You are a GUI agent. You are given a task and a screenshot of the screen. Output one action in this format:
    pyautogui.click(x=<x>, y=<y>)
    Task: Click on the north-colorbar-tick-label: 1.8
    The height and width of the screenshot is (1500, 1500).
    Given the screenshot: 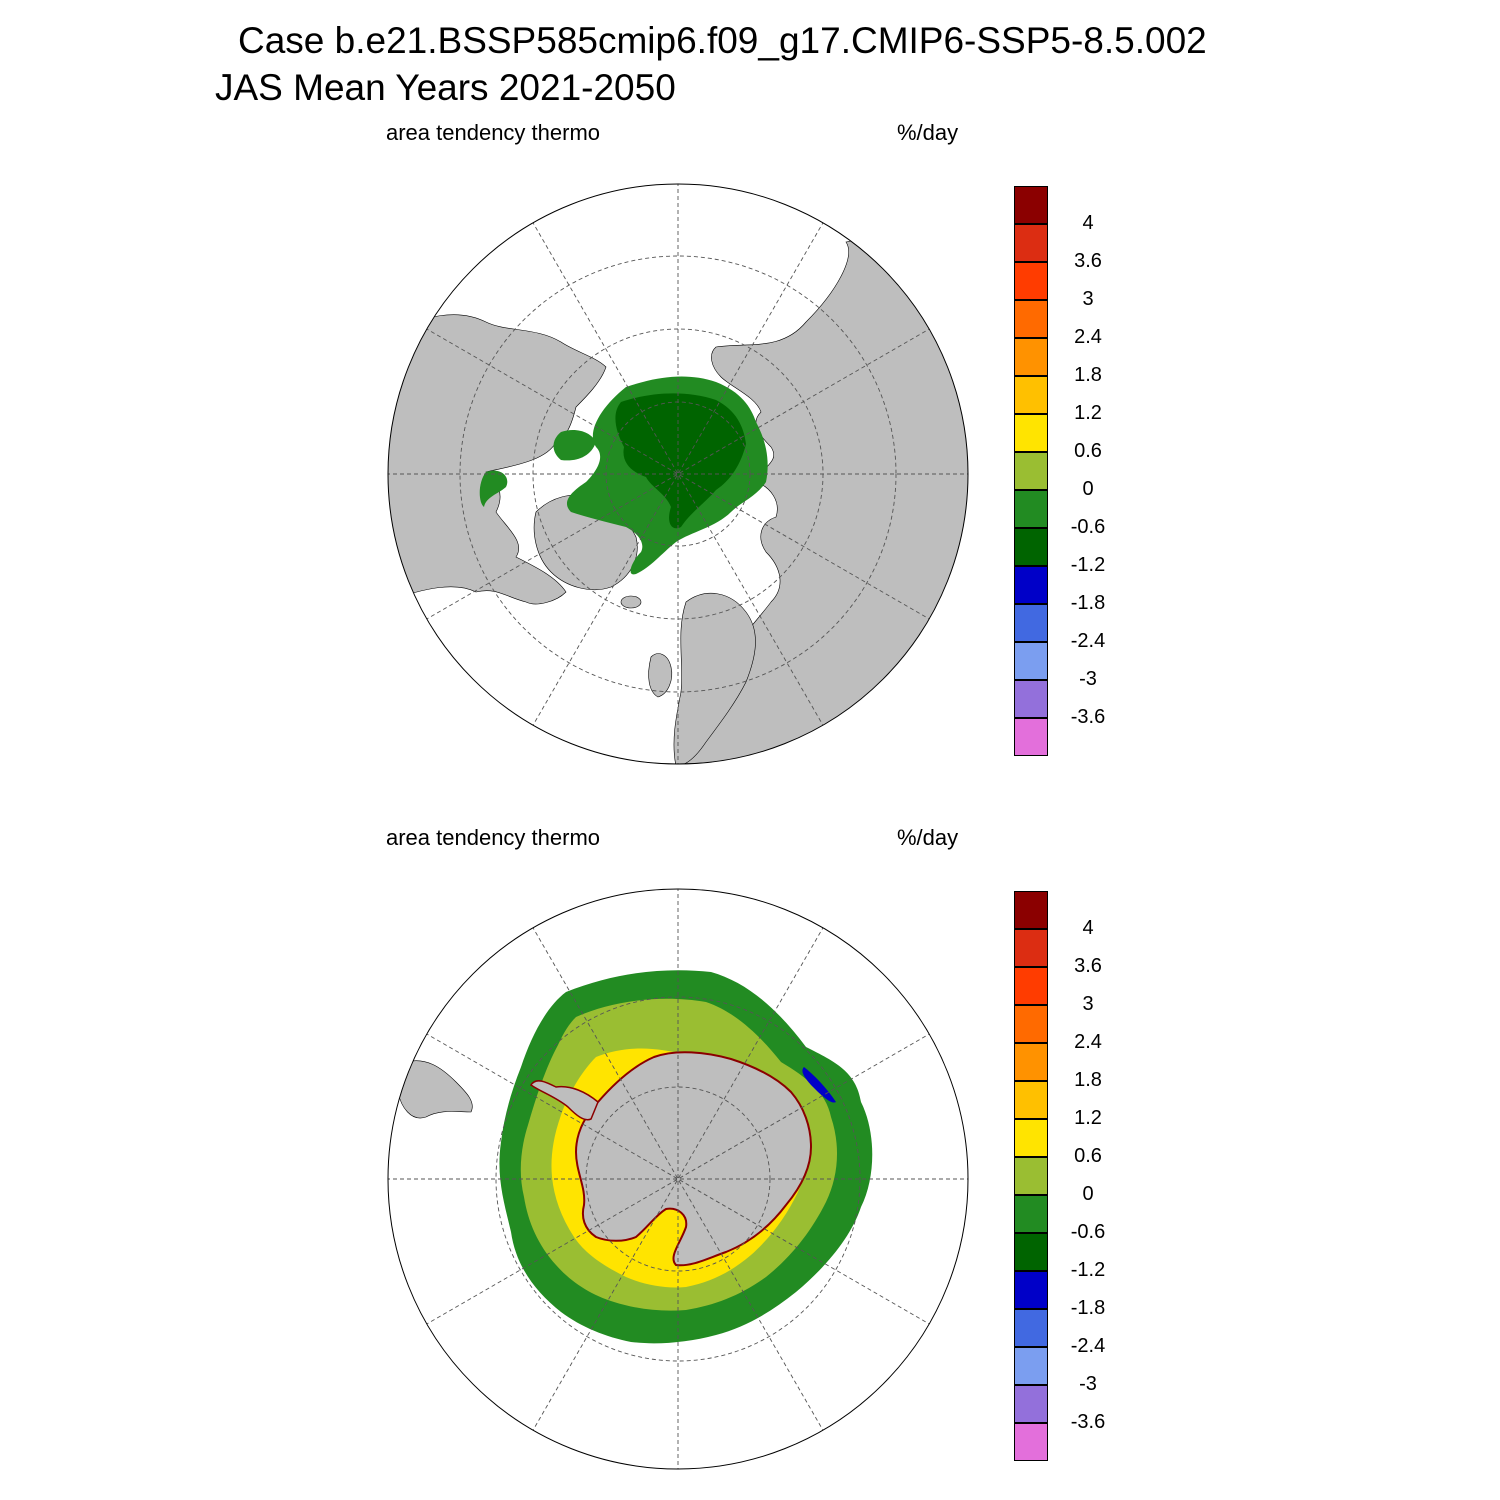 What is the action you would take?
    pyautogui.click(x=1088, y=375)
    